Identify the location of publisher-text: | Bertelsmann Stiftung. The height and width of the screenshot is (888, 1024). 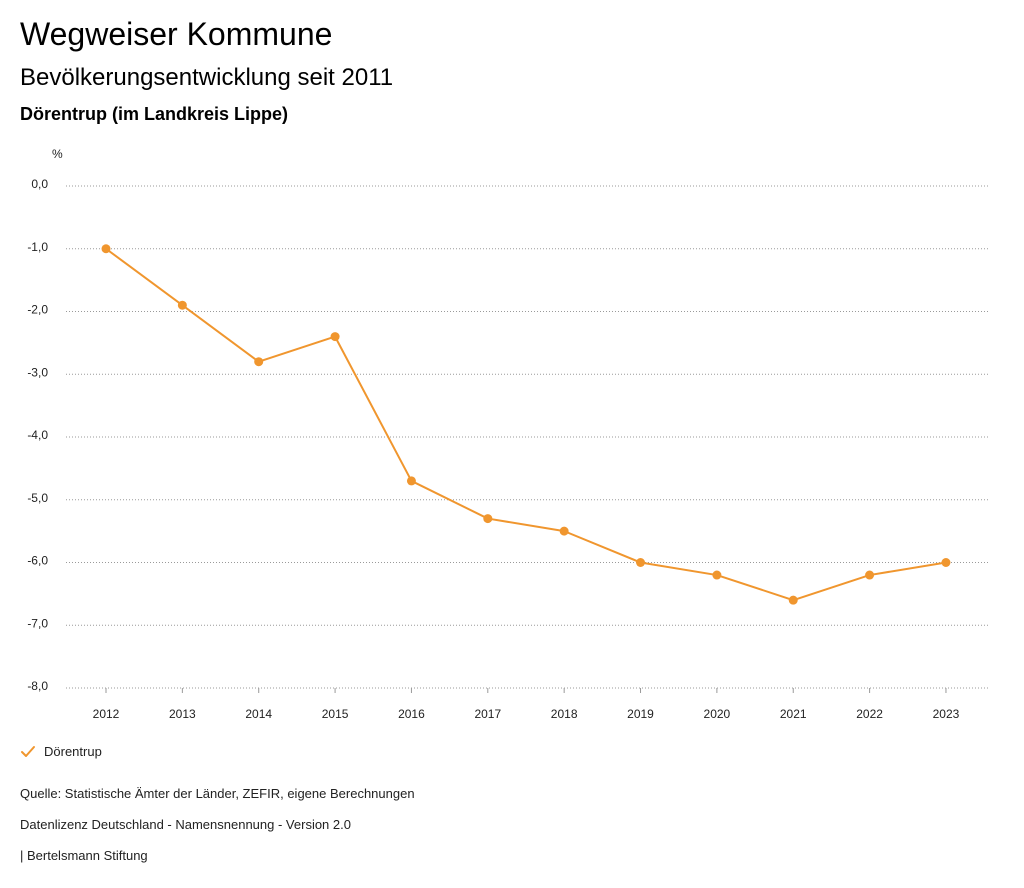
(84, 855).